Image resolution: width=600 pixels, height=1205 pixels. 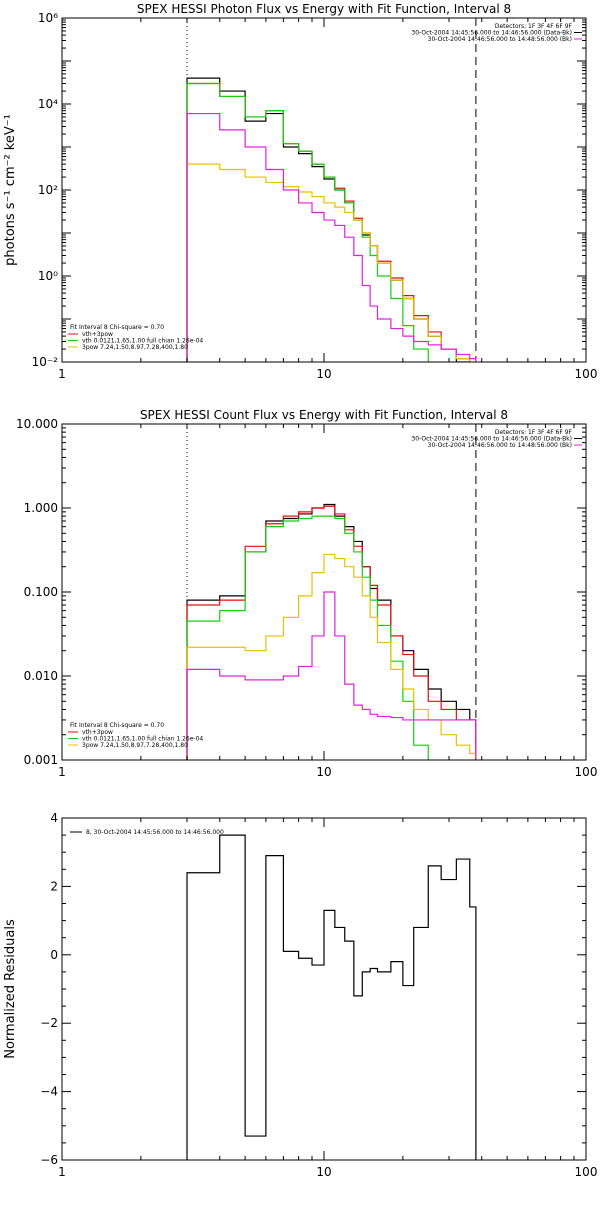 I want to click on y-tick-label: 0.001, so click(x=41, y=760).